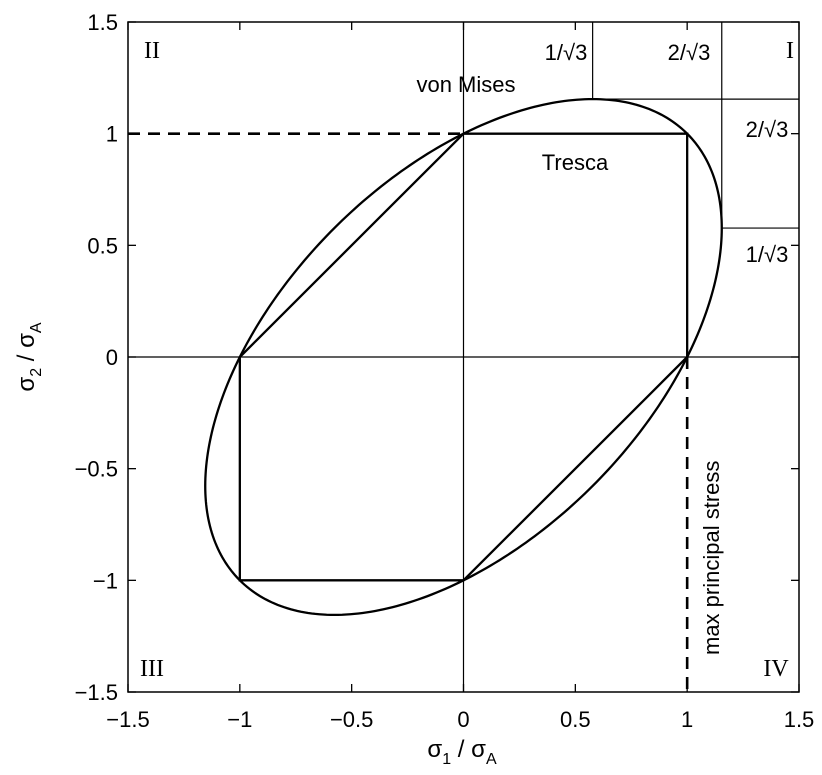 This screenshot has height=775, width=822. I want to click on y-marker-label-2: 1/√3, so click(767, 254).